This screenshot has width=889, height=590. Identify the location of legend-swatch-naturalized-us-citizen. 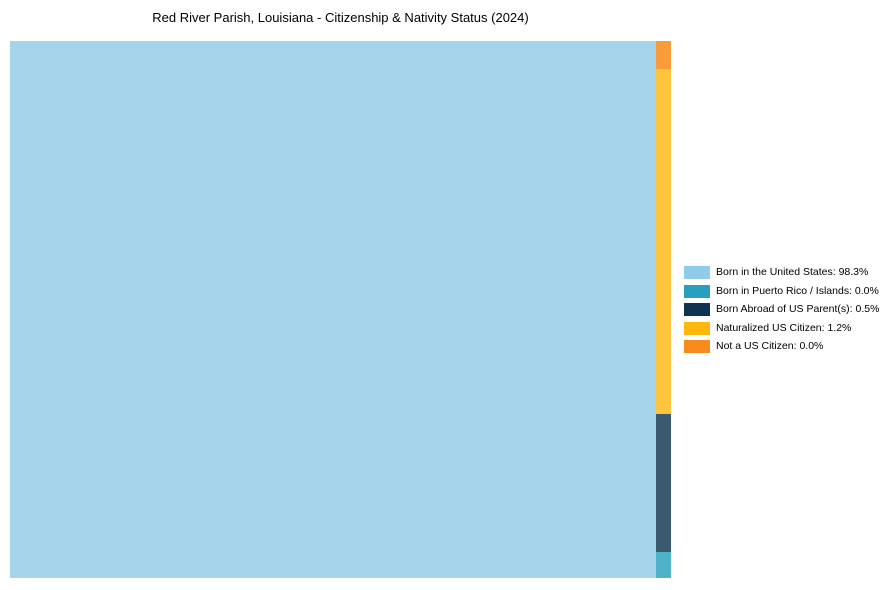
(697, 328).